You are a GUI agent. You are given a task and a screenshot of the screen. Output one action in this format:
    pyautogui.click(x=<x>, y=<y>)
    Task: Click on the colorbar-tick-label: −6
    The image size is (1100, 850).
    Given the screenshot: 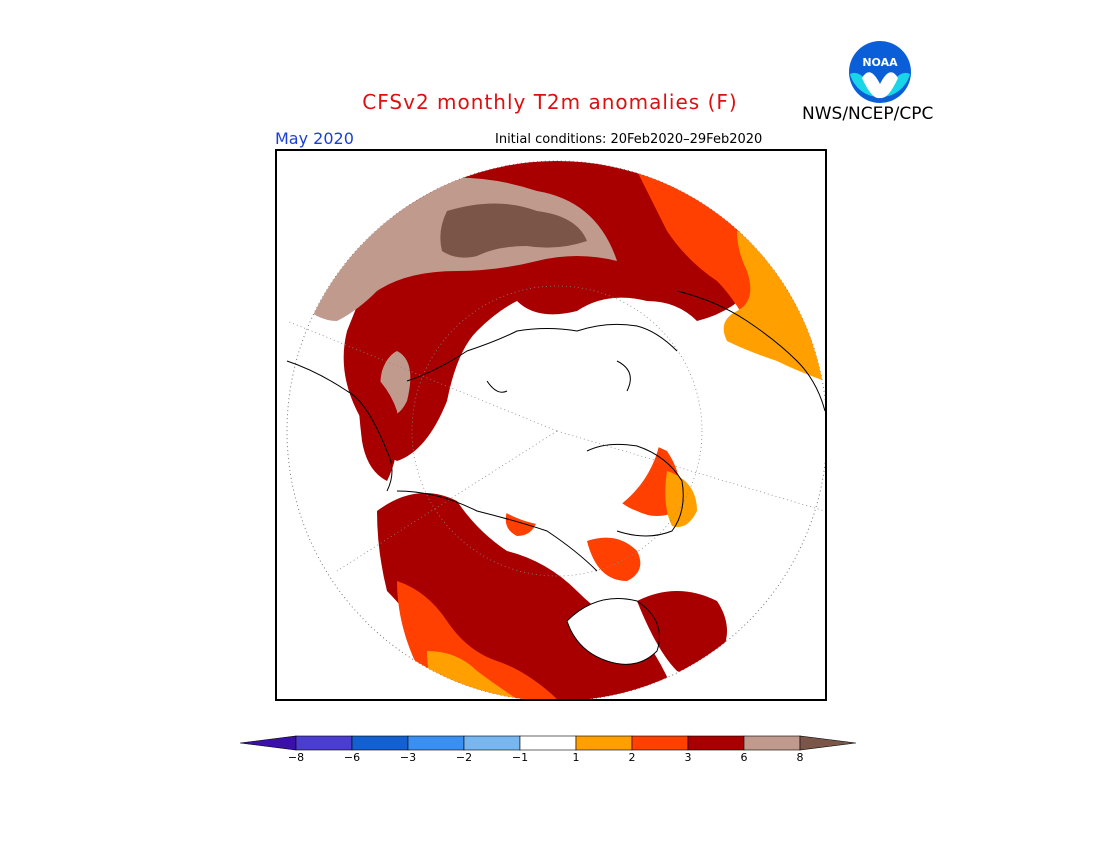 What is the action you would take?
    pyautogui.click(x=352, y=757)
    